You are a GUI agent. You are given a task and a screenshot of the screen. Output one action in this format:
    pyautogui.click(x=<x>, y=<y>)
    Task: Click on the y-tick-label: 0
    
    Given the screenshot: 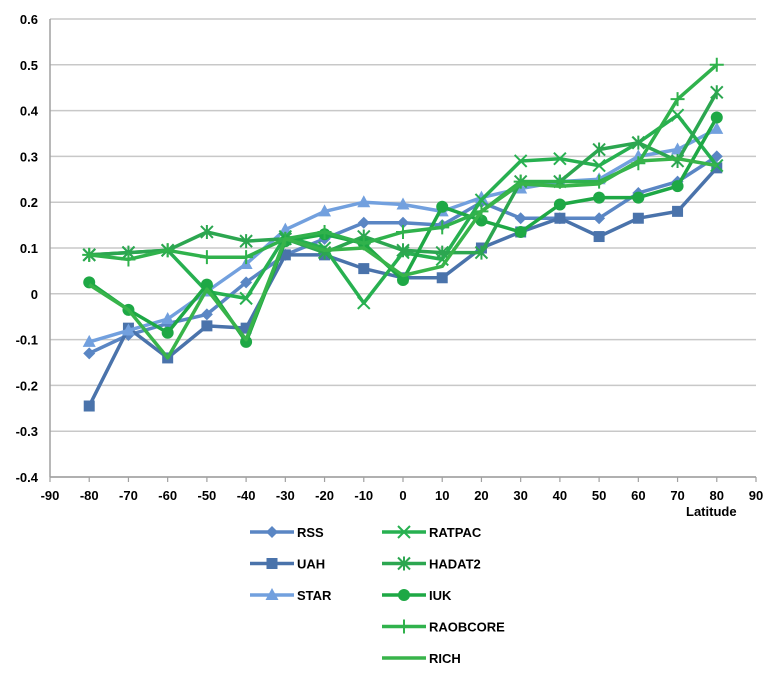 What is the action you would take?
    pyautogui.click(x=34, y=294)
    